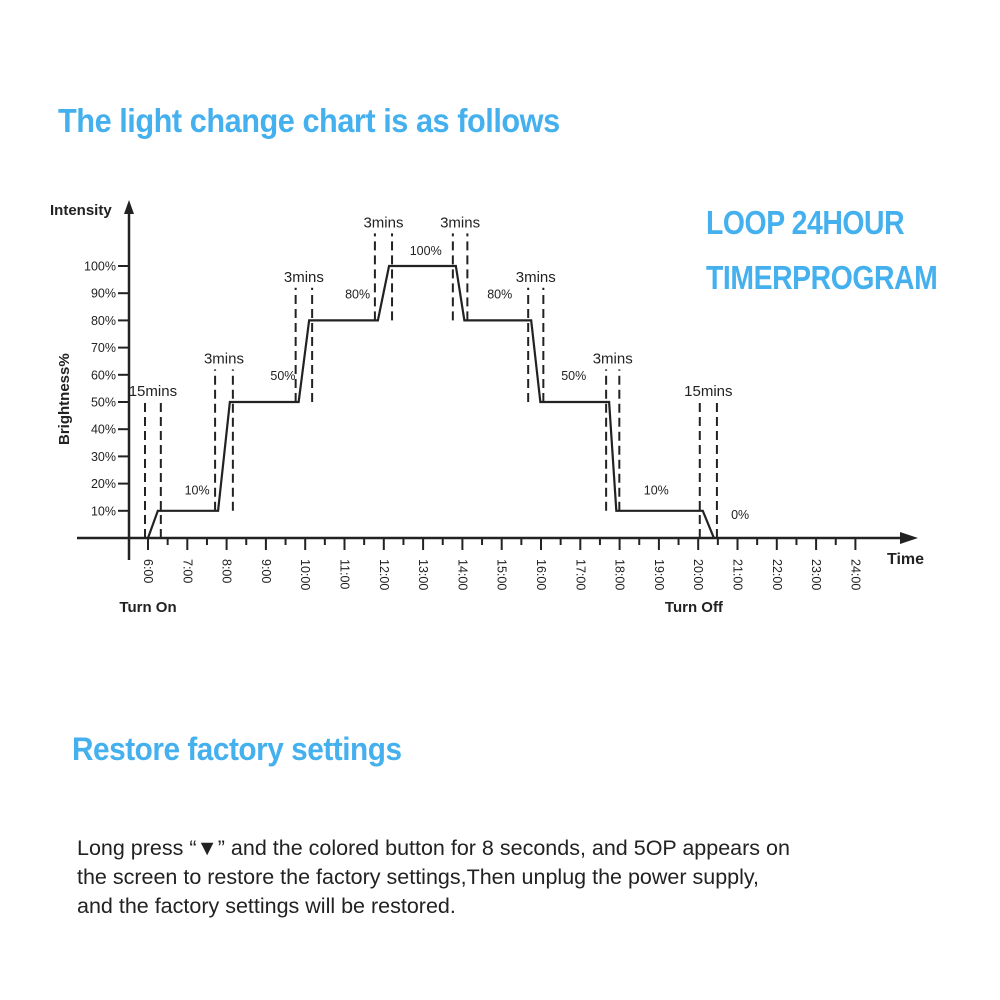 The width and height of the screenshot is (1000, 1000). What do you see at coordinates (227, 571) in the screenshot?
I see `x-tick-label: 8:00` at bounding box center [227, 571].